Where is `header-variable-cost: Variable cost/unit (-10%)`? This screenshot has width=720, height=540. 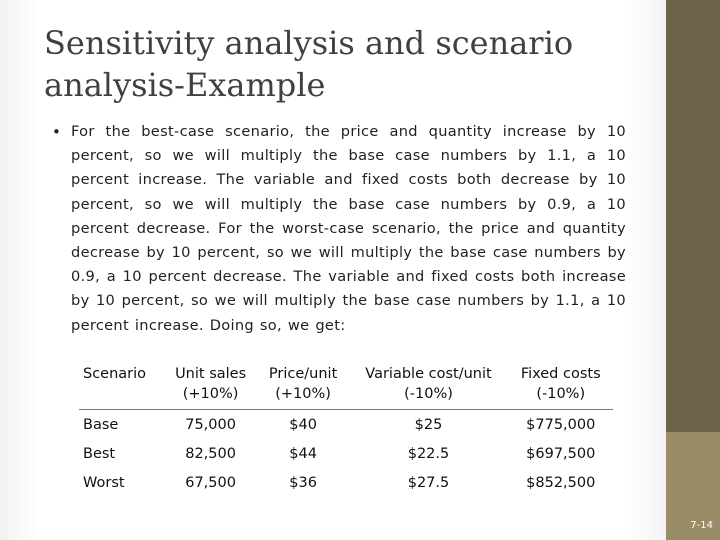 header-variable-cost: Variable cost/unit (-10%) is located at coordinates (428, 386).